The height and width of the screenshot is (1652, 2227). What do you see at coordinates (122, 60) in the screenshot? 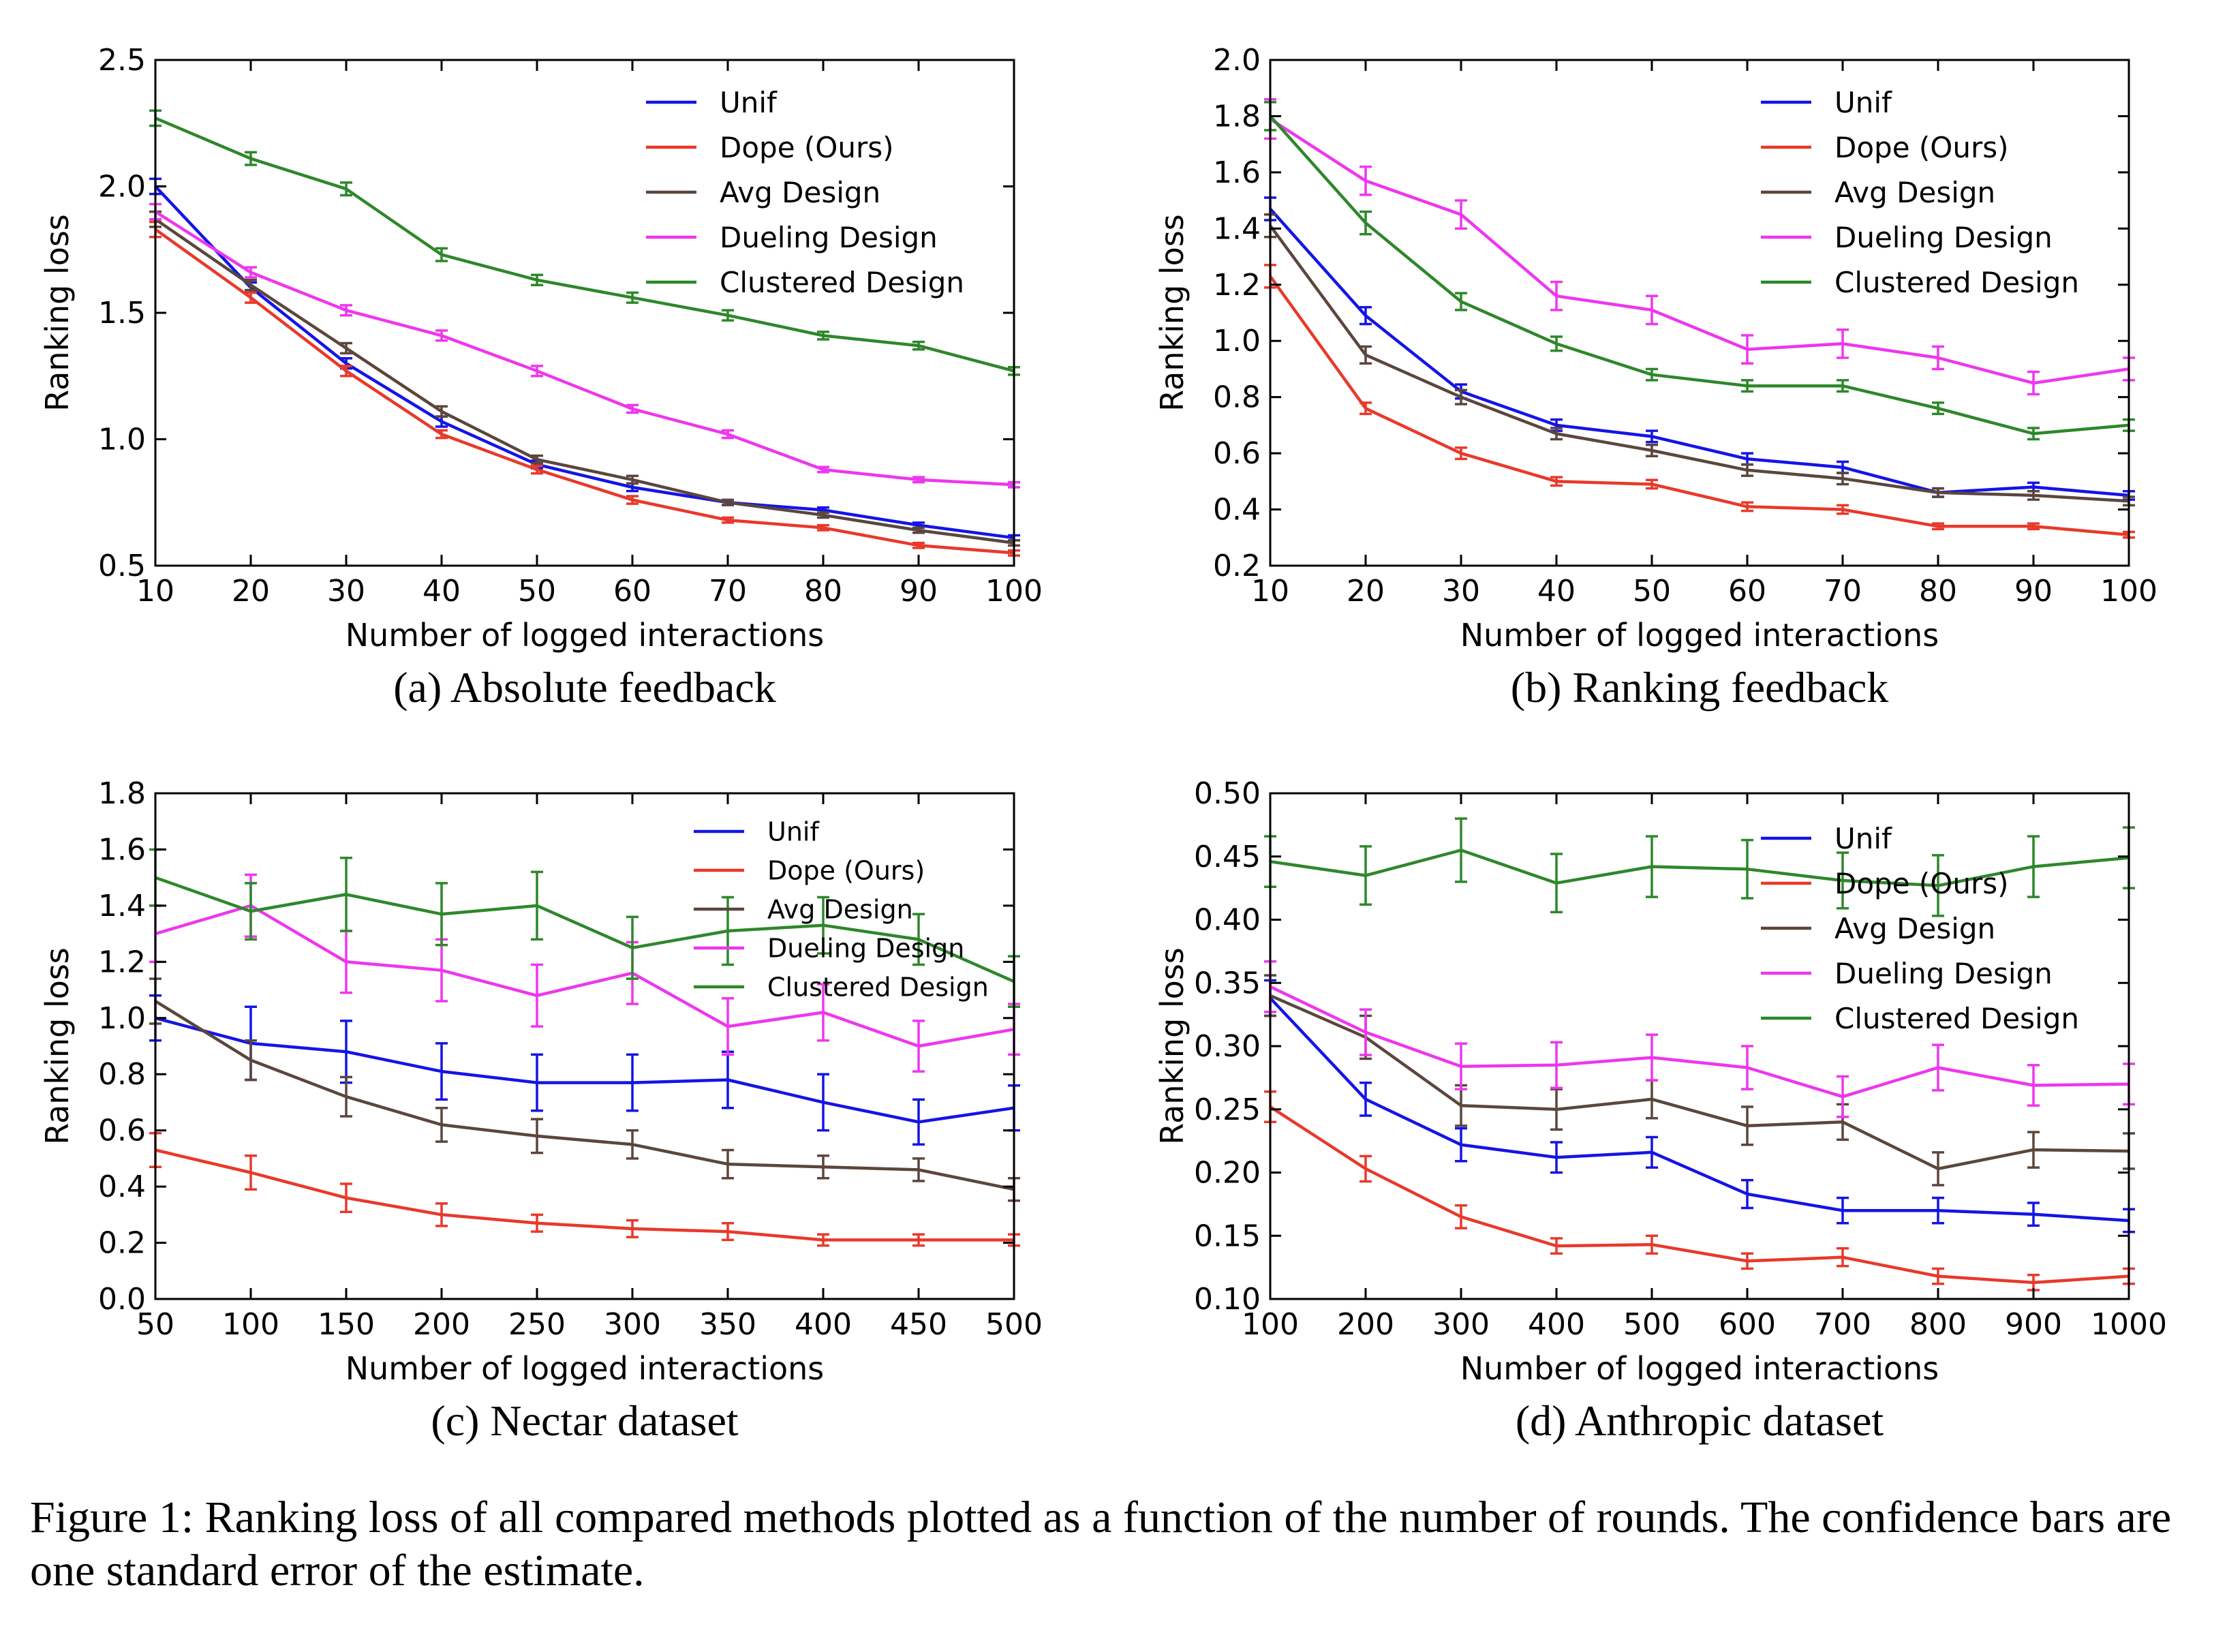
I see `y-tick-label: 2.5` at bounding box center [122, 60].